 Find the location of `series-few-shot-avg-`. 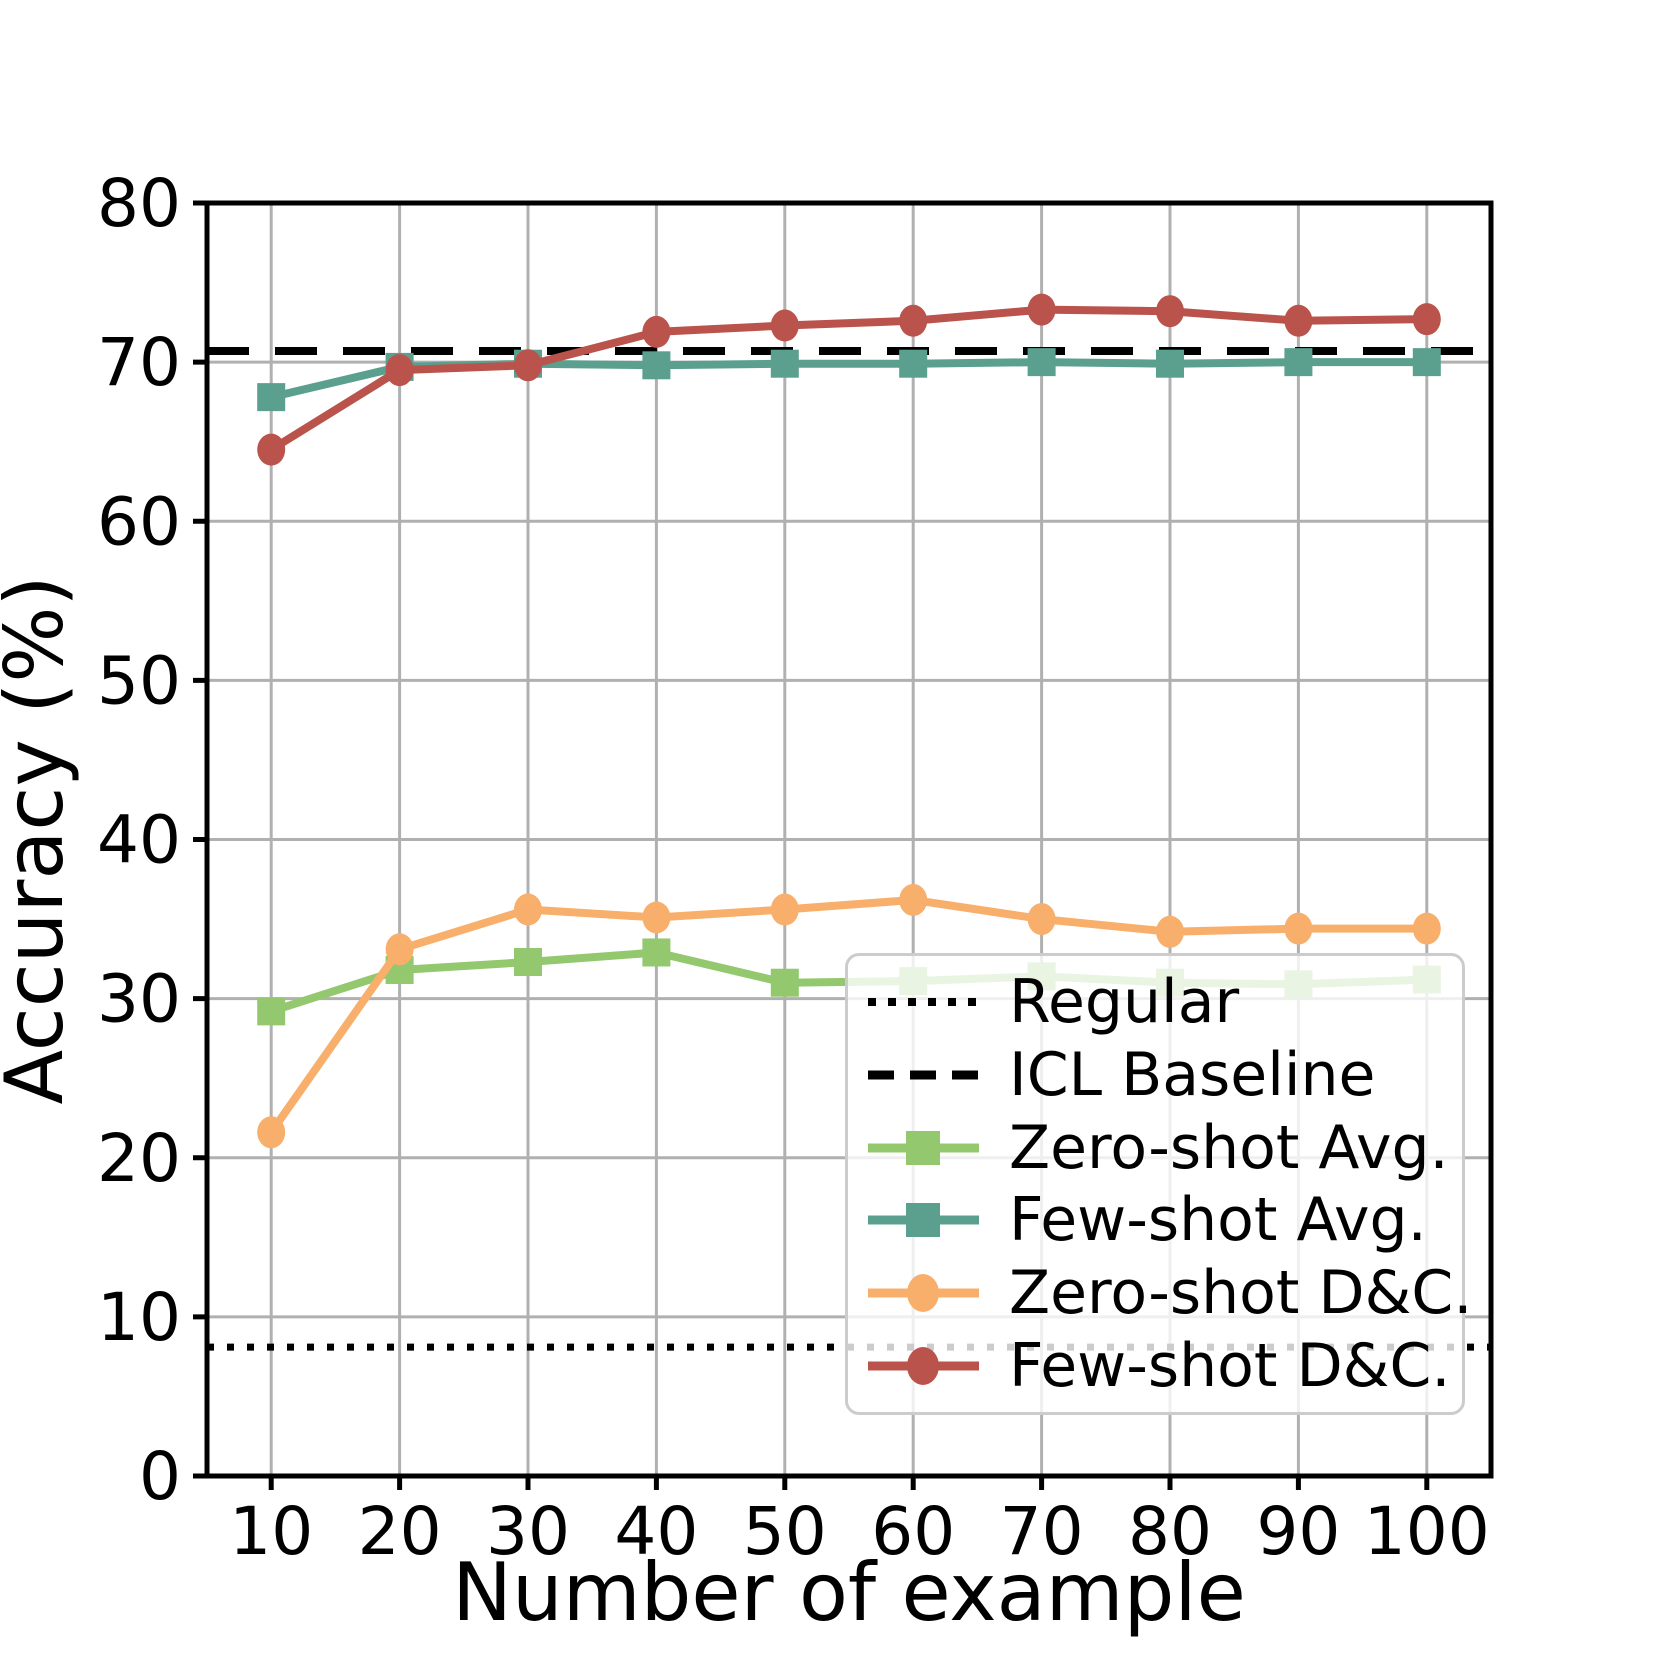

series-few-shot-avg- is located at coordinates (849, 380).